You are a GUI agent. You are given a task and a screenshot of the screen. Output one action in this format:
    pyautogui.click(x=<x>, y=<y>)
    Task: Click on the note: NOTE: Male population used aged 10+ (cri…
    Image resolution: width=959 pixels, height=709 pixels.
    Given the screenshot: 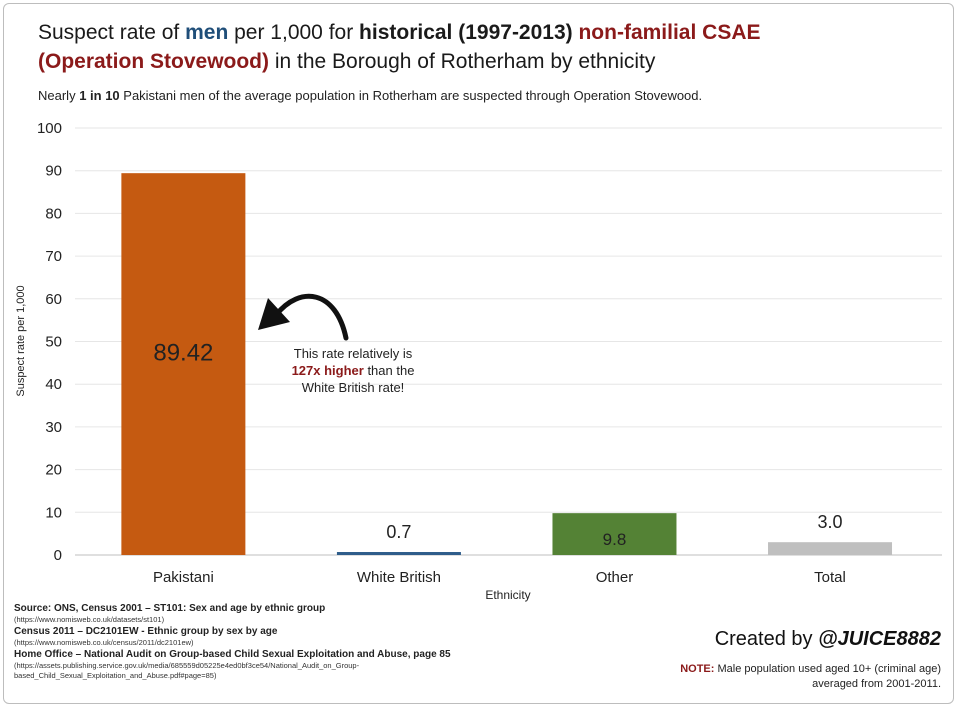 What is the action you would take?
    pyautogui.click(x=810, y=676)
    